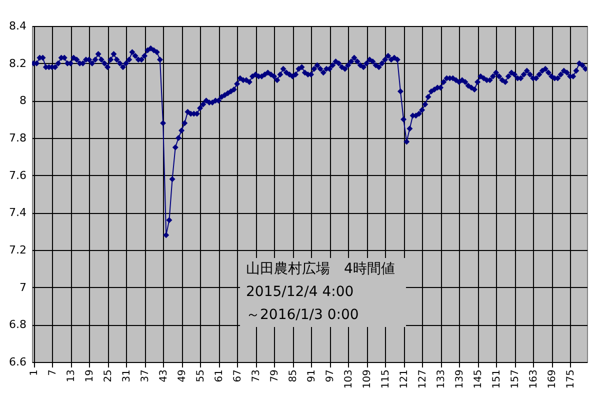 Image resolution: width=610 pixels, height=406 pixels. Describe the element at coordinates (386, 379) in the screenshot. I see `x-tick-label: 115` at that location.